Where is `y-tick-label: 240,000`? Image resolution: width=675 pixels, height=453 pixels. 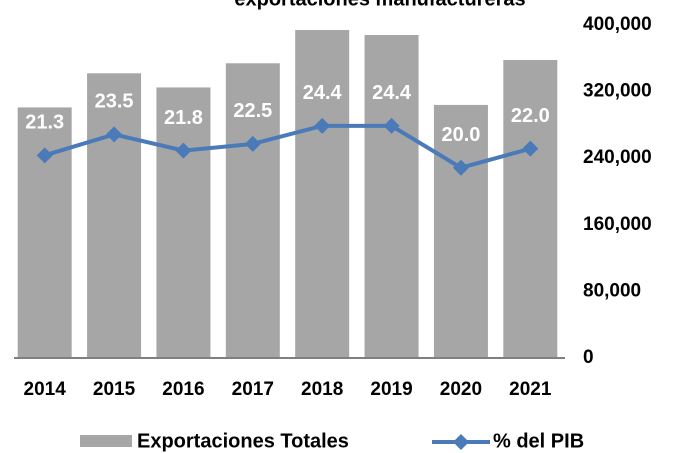 y-tick-label: 240,000 is located at coordinates (617, 157).